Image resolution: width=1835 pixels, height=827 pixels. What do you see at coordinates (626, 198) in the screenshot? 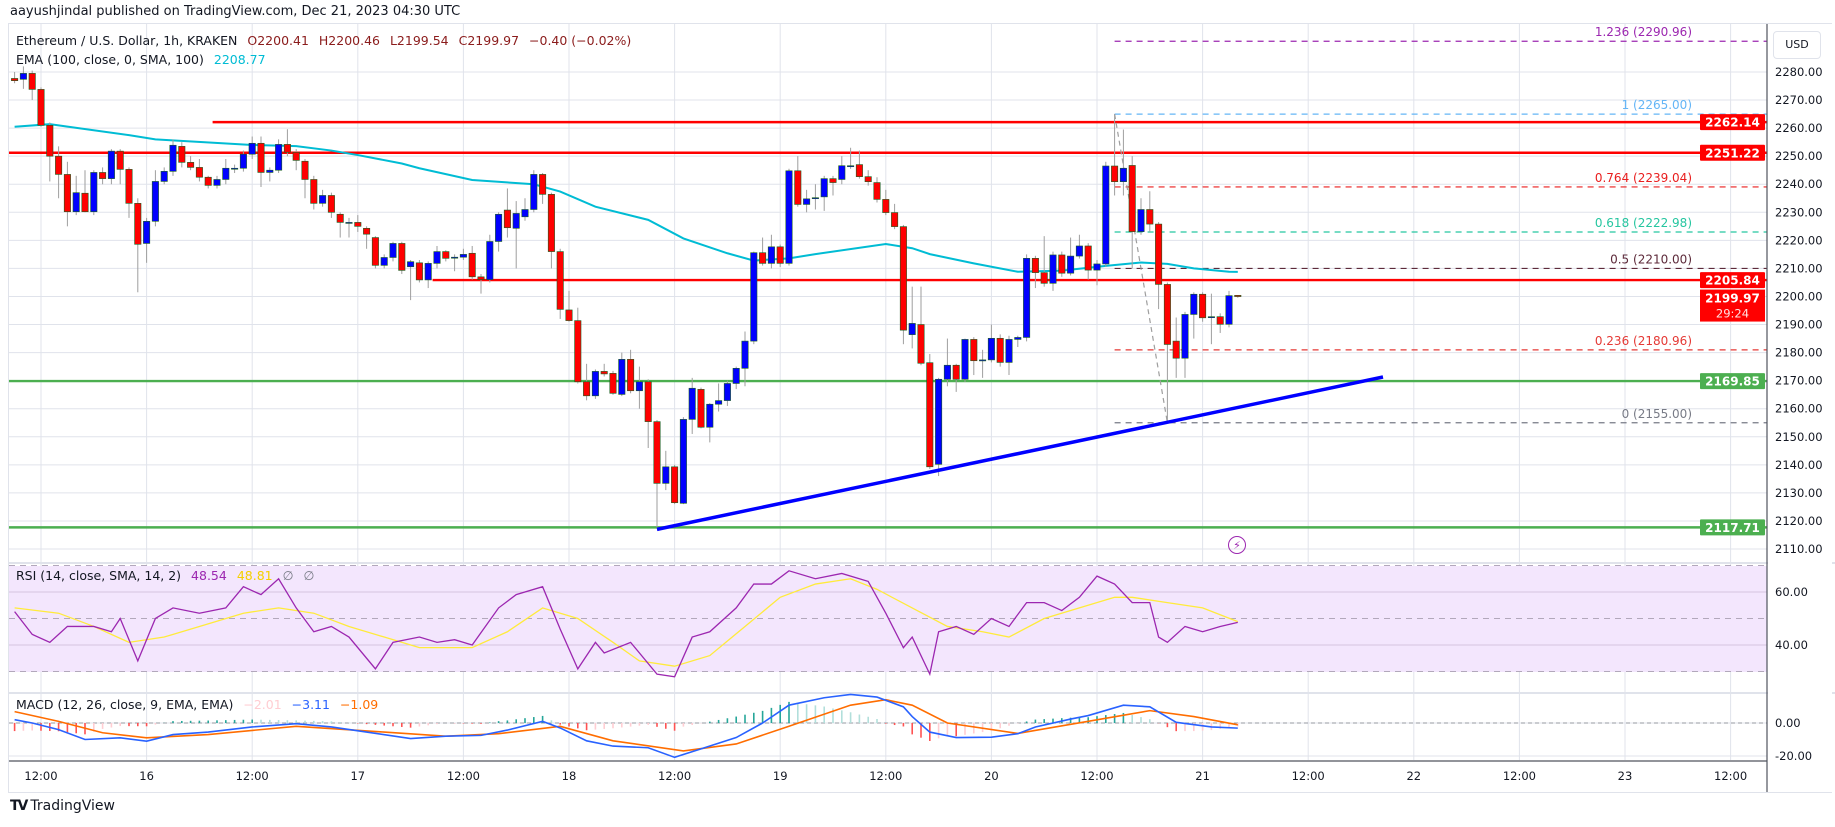
I see `ema-100-line` at bounding box center [626, 198].